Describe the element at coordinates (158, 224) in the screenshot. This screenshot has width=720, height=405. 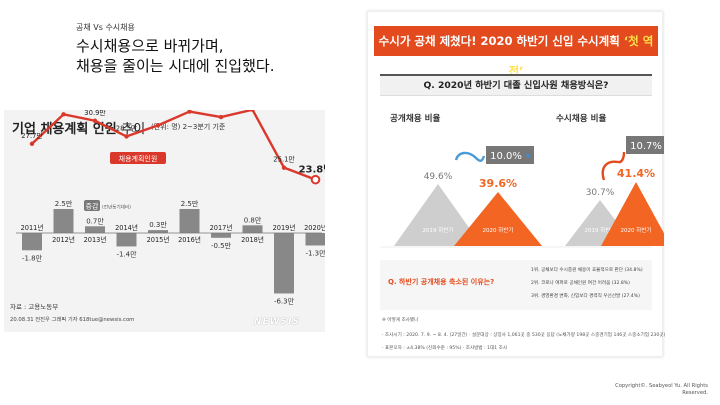
I see `change-label-4: 0.3만` at that location.